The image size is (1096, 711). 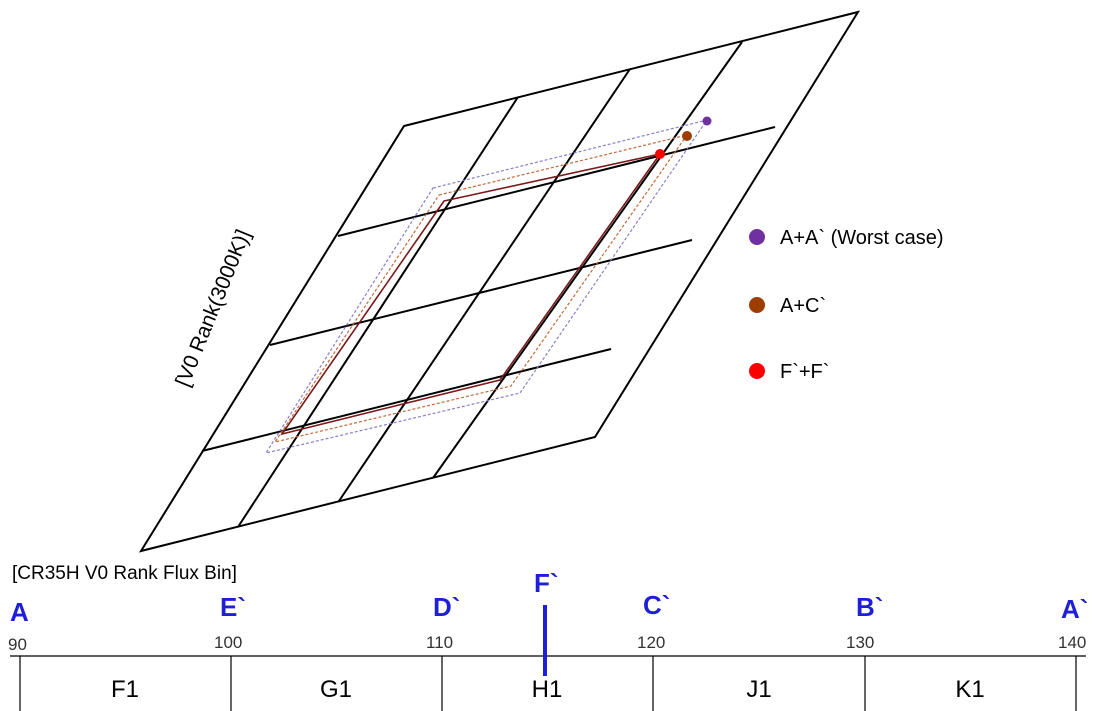 I want to click on f-plus-f-boundary, so click(x=471, y=294).